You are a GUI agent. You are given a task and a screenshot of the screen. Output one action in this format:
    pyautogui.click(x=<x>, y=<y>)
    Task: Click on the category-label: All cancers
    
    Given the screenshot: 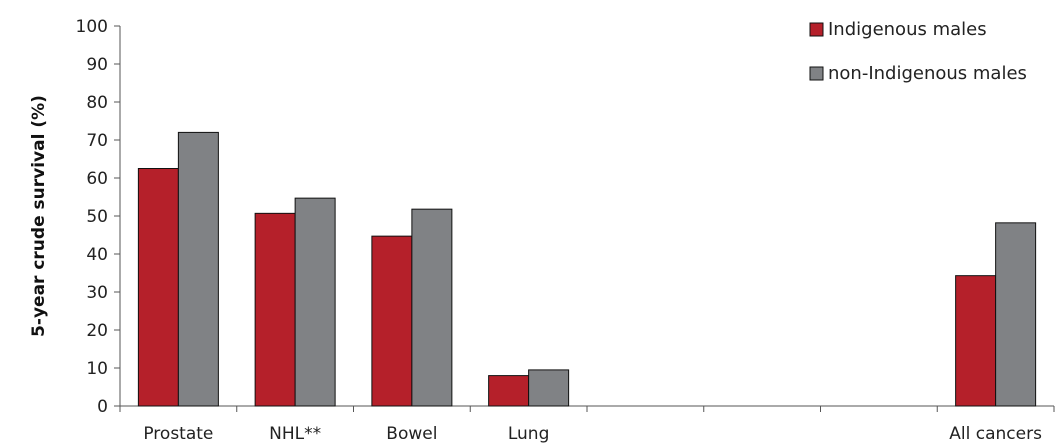 What is the action you would take?
    pyautogui.click(x=995, y=434)
    